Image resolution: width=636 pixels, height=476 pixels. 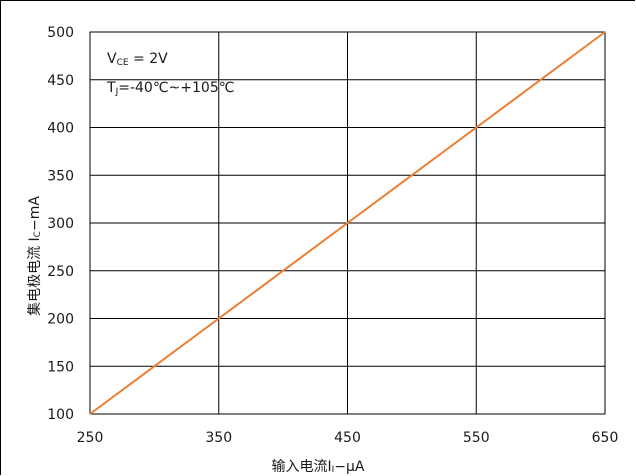 I want to click on y-tick-label: 450, so click(x=60, y=81).